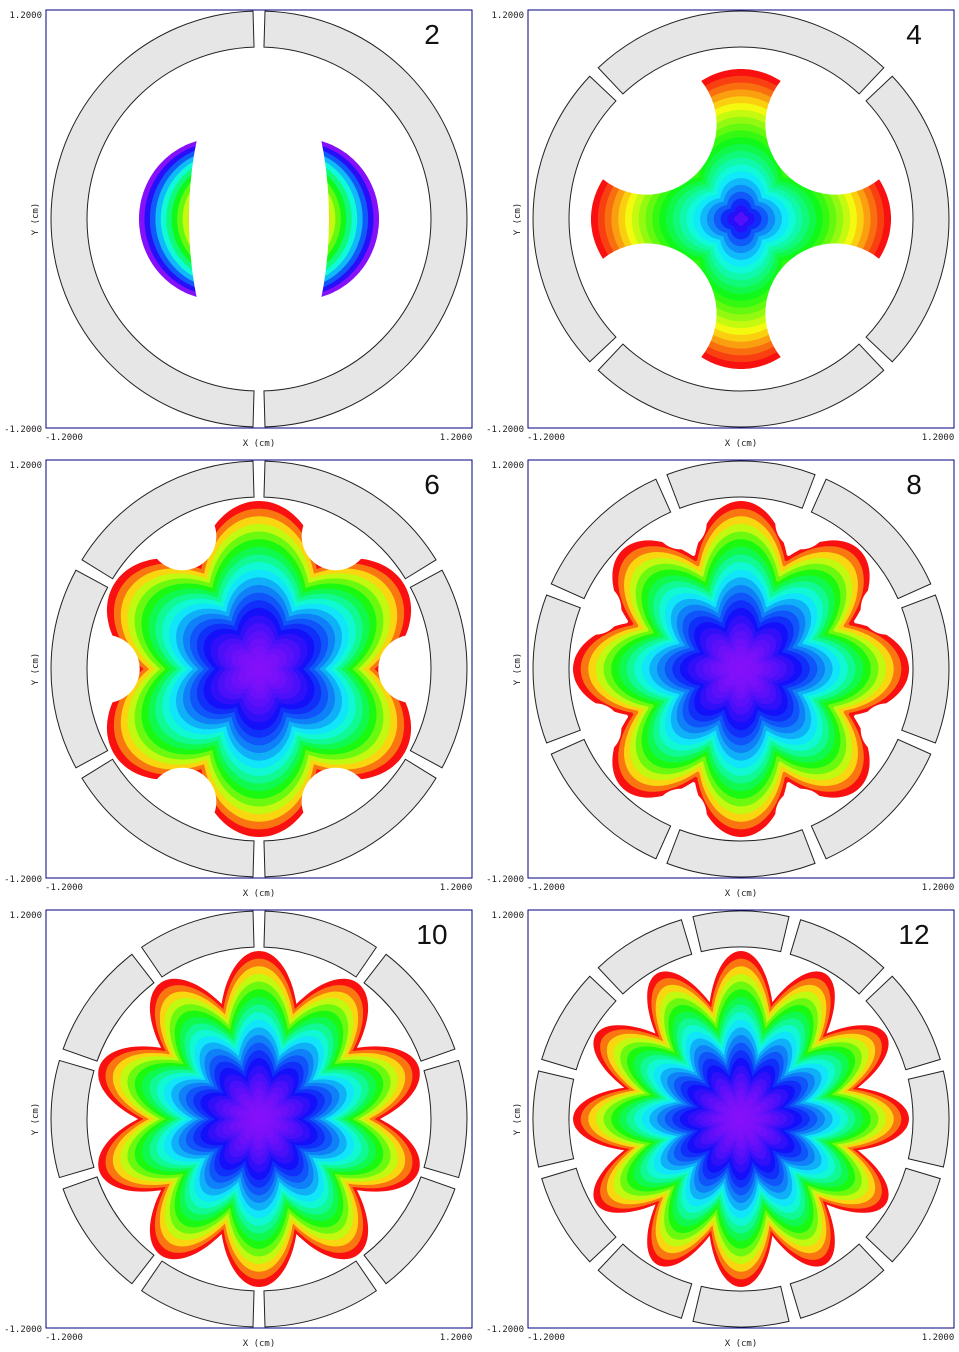 The image size is (959, 1352). I want to click on pole-count-label: 8, so click(914, 484).